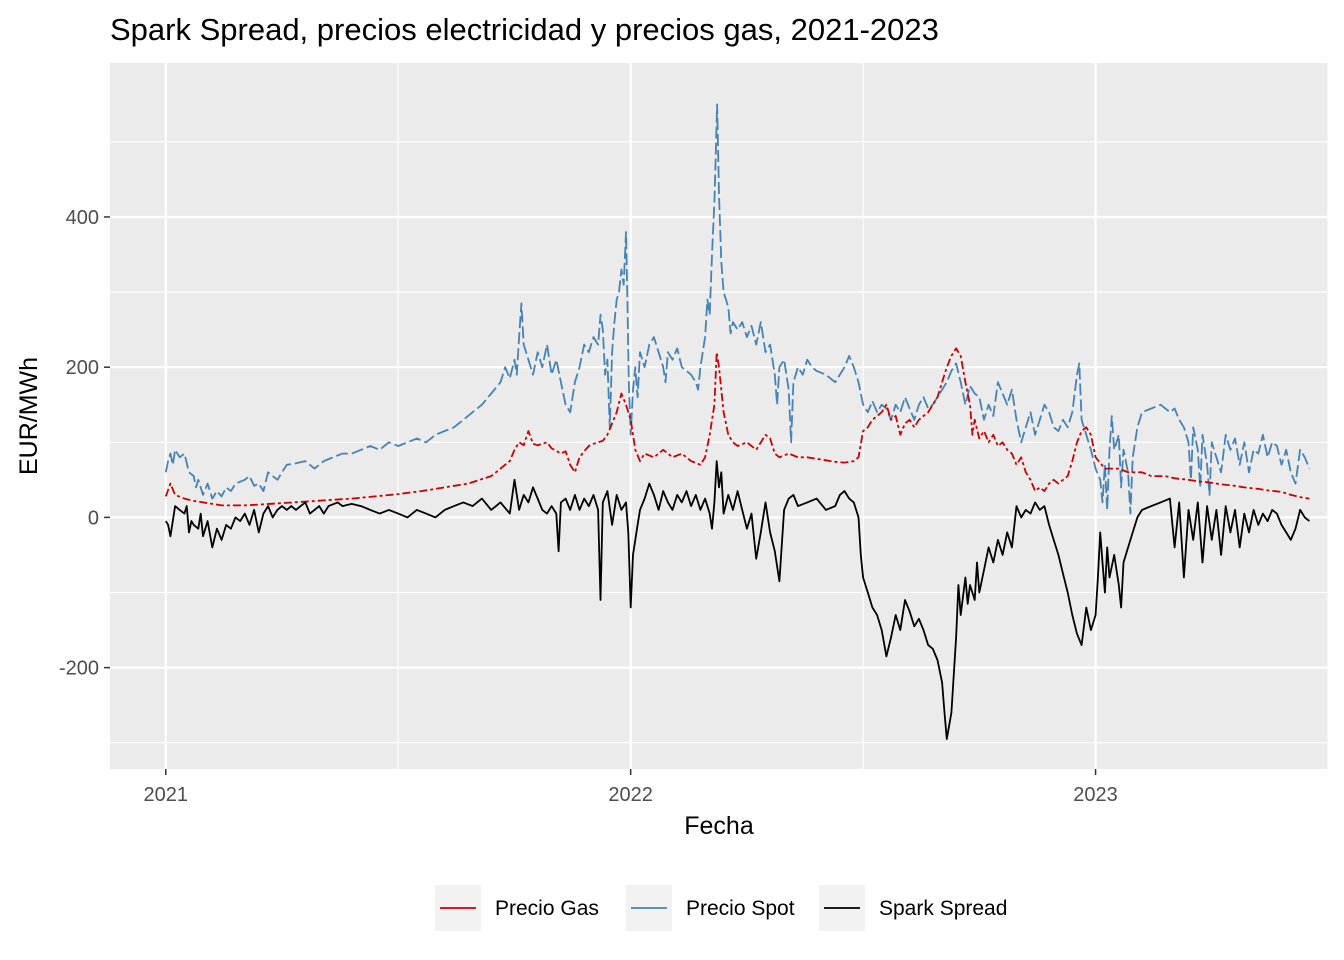 This screenshot has width=1344, height=960. I want to click on x-tick-label: 2023, so click(1095, 795).